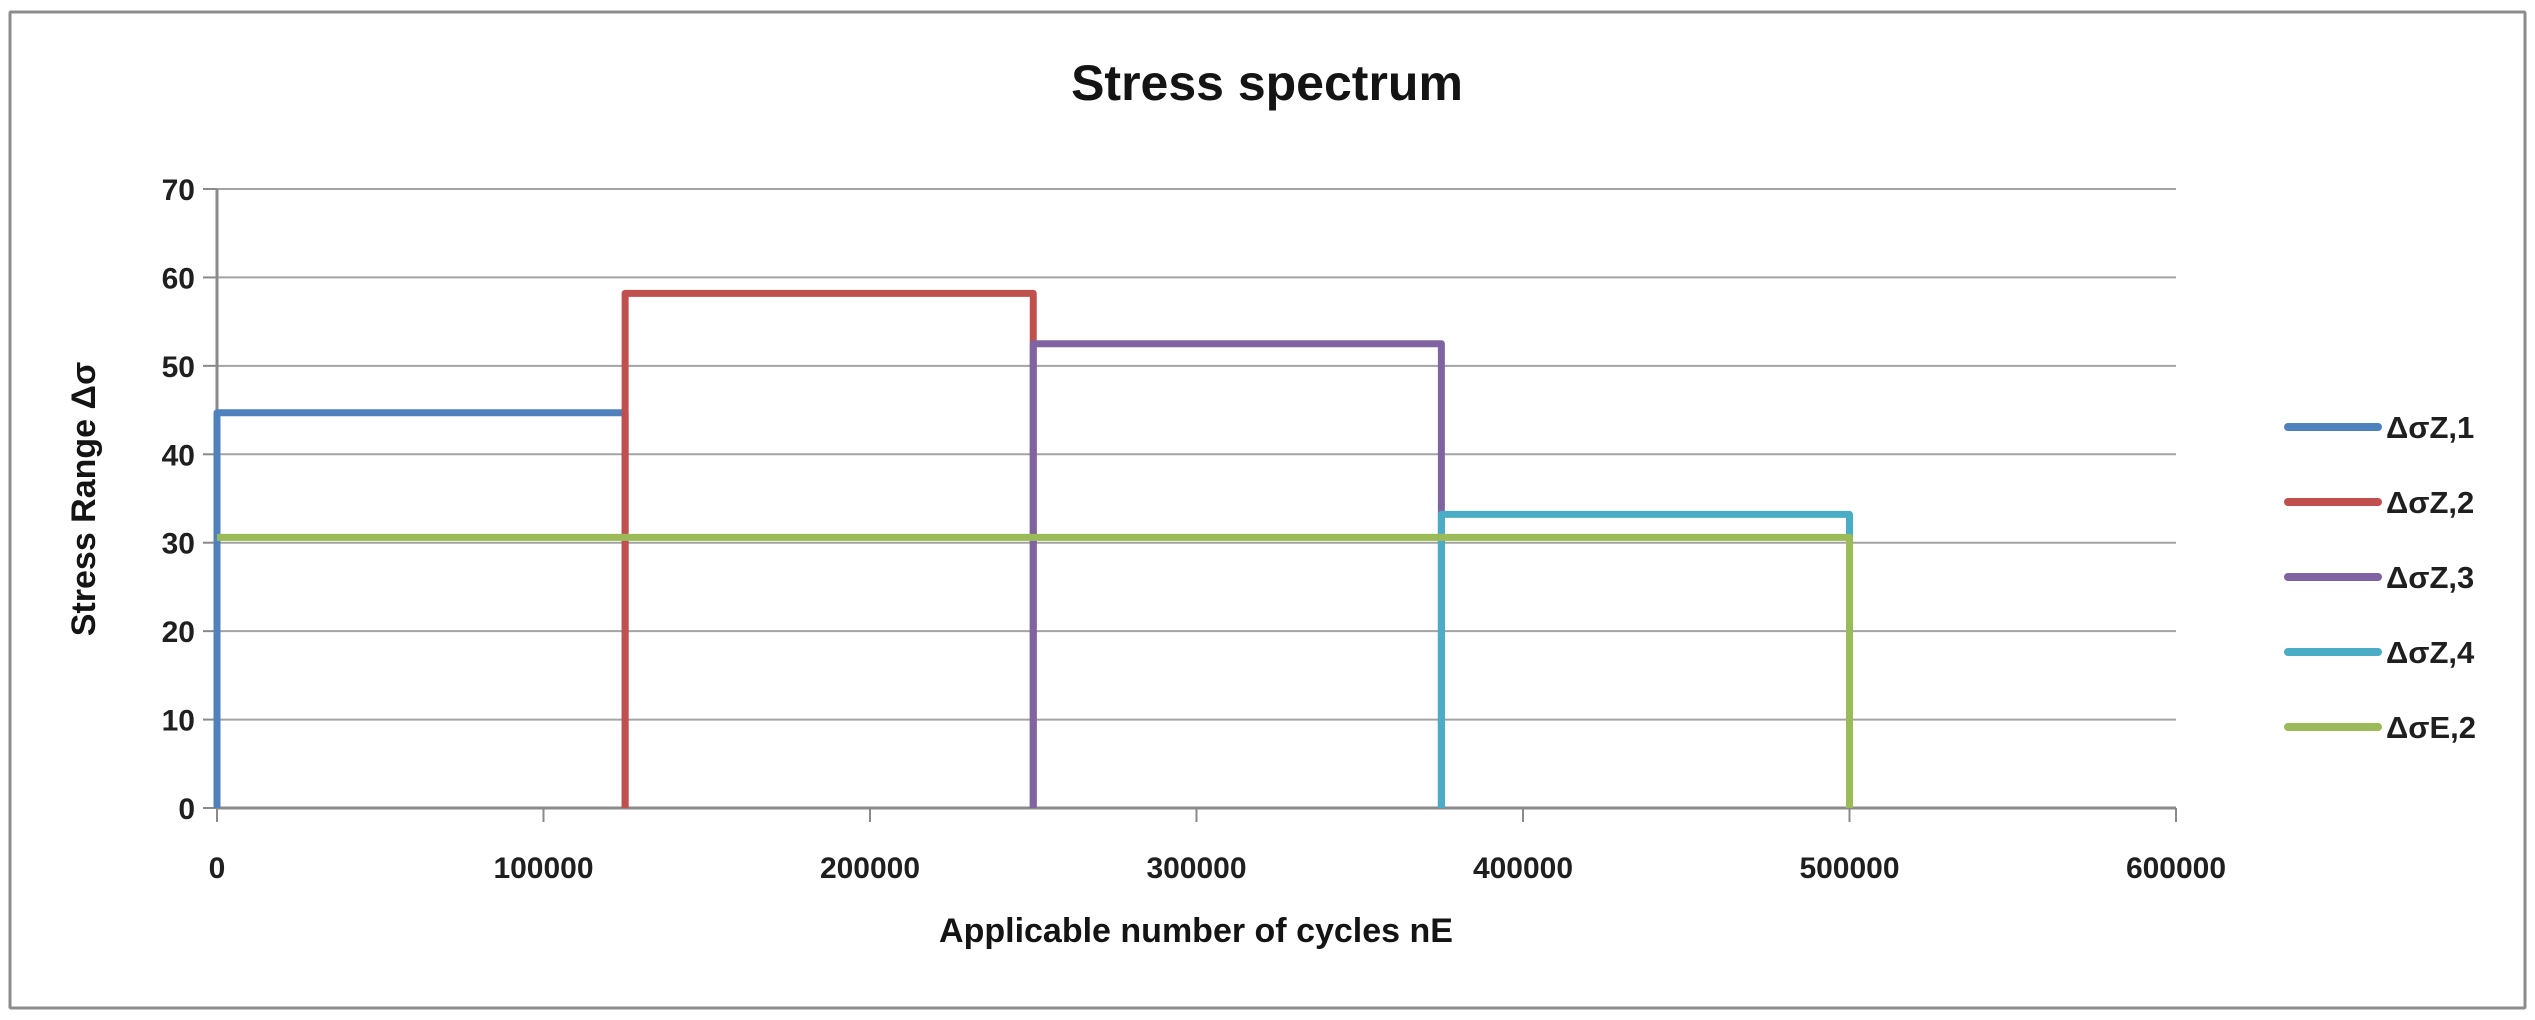 The height and width of the screenshot is (1020, 2535). I want to click on legend-item-3: ΔσZ,3, so click(2379, 577).